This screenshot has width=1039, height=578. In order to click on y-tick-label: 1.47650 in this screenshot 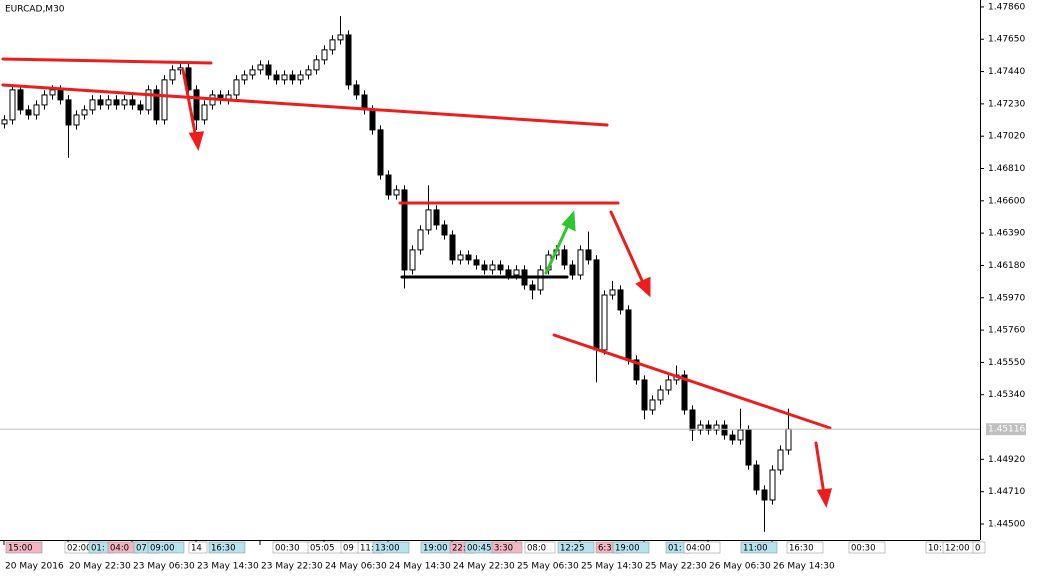, I will do `click(1006, 40)`.